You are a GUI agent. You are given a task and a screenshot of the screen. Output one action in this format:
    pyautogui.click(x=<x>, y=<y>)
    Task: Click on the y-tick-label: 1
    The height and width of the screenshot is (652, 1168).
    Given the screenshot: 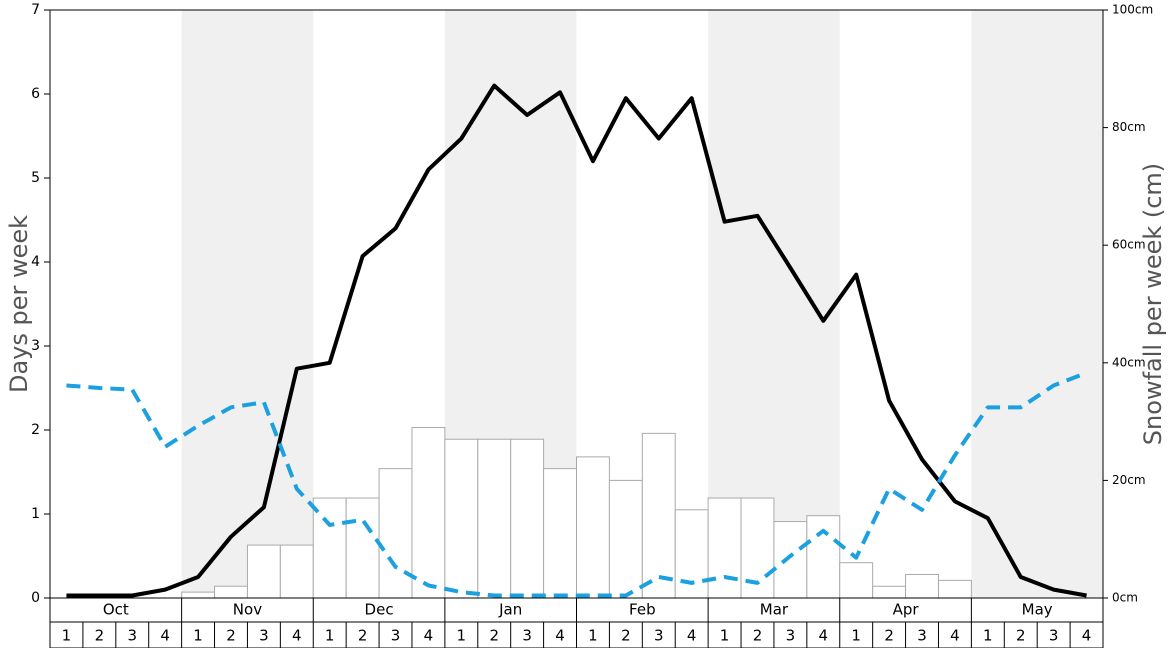 What is the action you would take?
    pyautogui.click(x=35, y=514)
    